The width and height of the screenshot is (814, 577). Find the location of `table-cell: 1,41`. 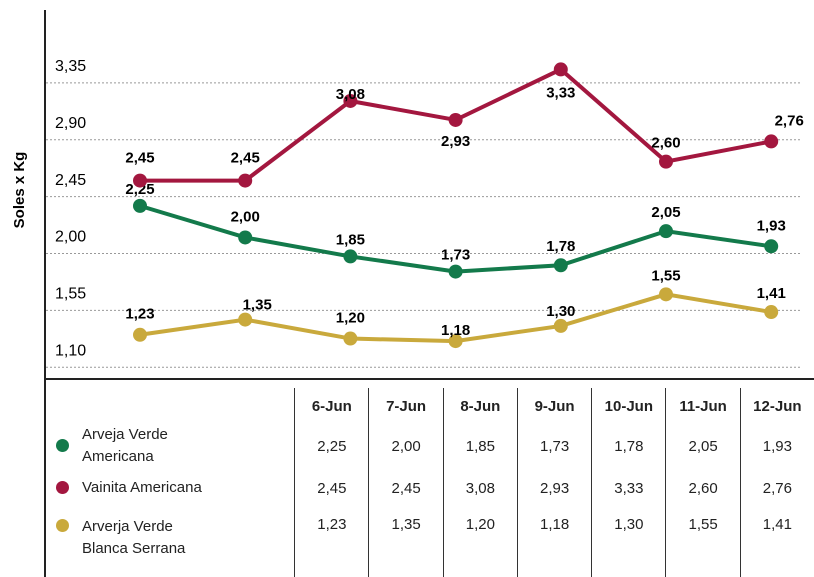

table-cell: 1,41 is located at coordinates (776, 542).